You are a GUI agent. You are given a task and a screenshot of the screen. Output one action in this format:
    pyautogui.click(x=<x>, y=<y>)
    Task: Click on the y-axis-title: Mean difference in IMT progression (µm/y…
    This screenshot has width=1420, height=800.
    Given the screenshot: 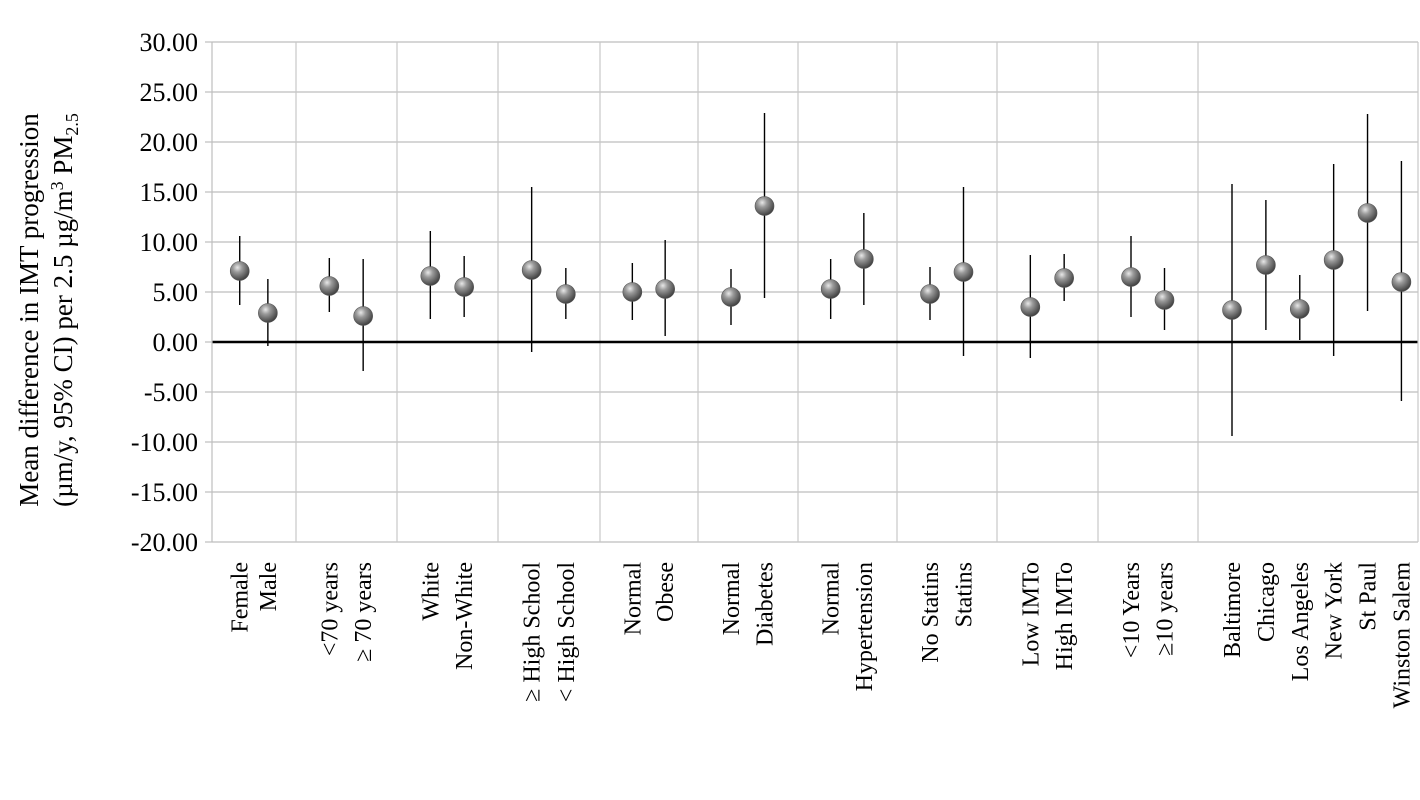 What is the action you would take?
    pyautogui.click(x=48, y=310)
    